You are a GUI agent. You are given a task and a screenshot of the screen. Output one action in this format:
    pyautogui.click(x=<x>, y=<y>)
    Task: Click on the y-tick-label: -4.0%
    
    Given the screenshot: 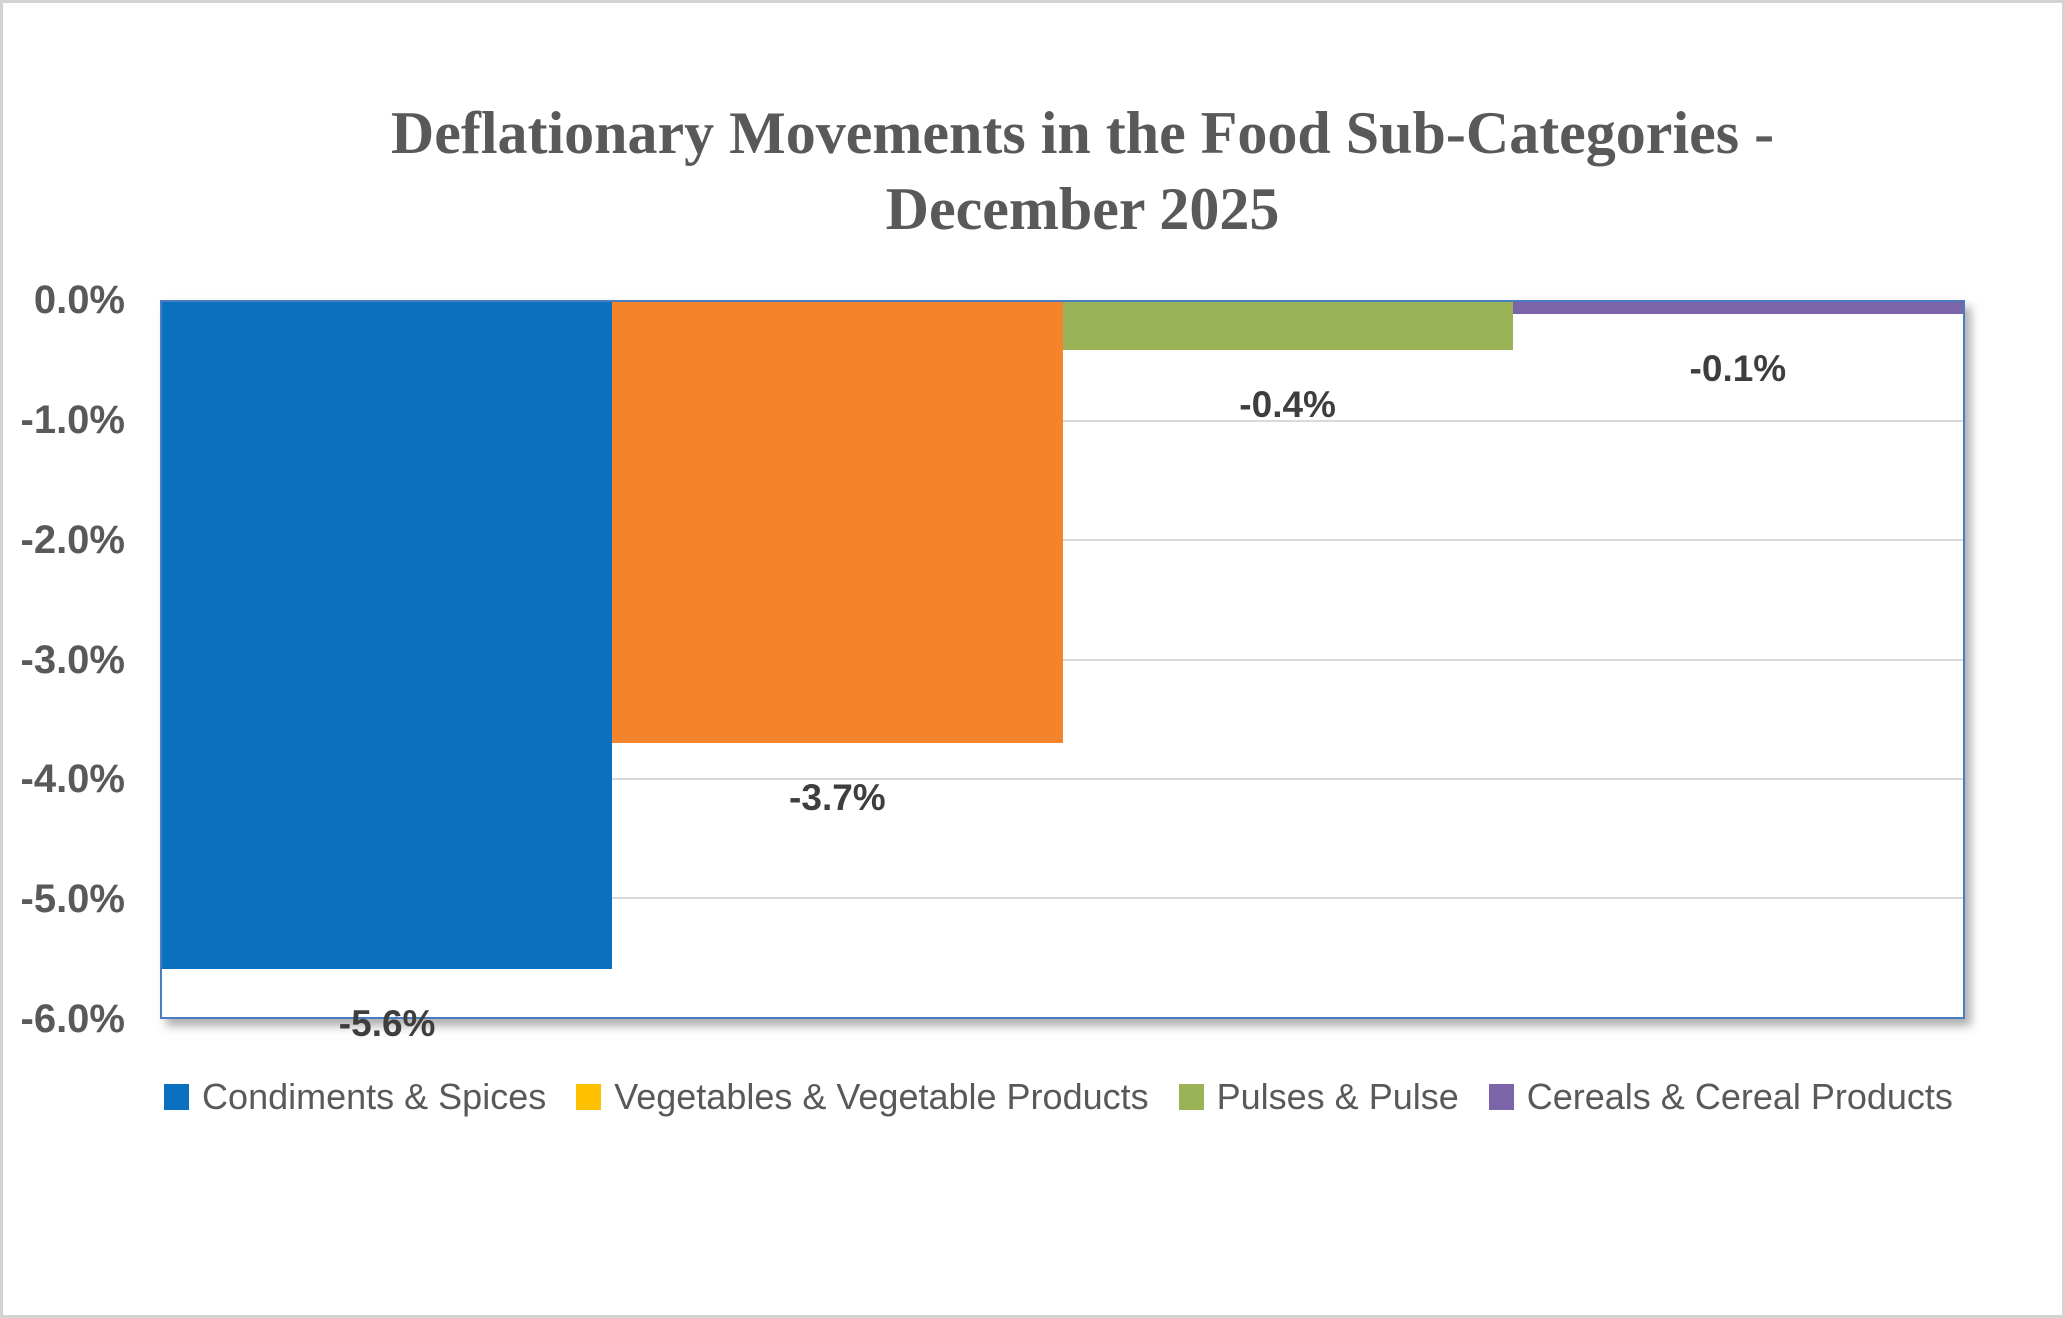 What is the action you would take?
    pyautogui.click(x=73, y=779)
    